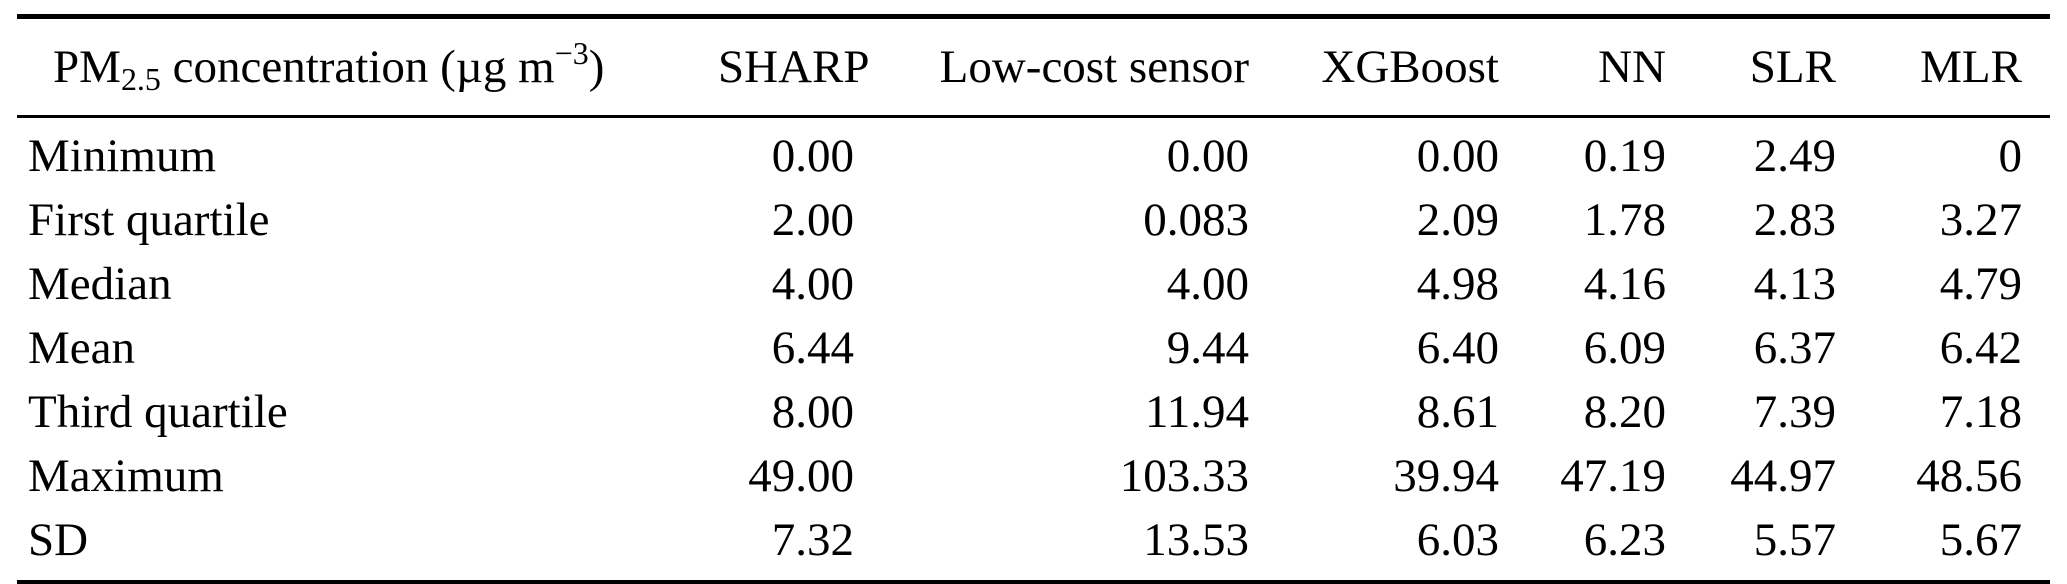 This screenshot has height=584, width=2067. Describe the element at coordinates (812, 220) in the screenshot. I see `cell-q1-sharp: 2.00` at that location.